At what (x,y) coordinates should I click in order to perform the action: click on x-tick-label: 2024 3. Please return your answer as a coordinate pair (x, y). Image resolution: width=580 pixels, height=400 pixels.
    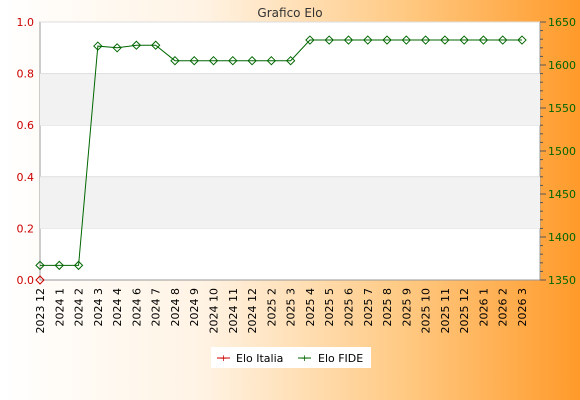
    Looking at the image, I should click on (98, 307).